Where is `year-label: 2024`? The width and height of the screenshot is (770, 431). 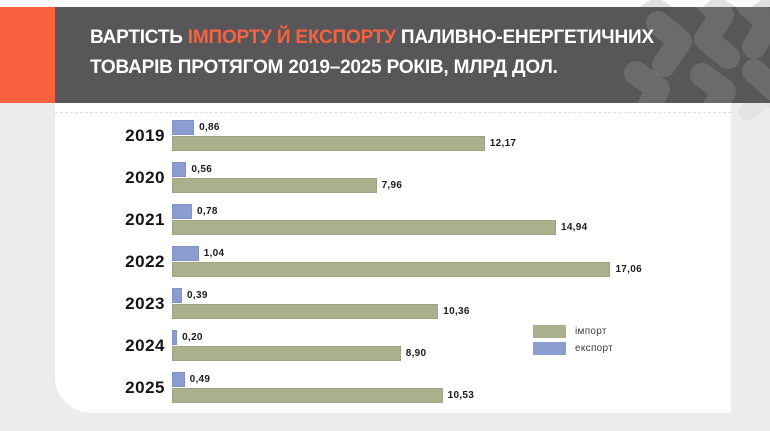
year-label: 2024 is located at coordinates (145, 345).